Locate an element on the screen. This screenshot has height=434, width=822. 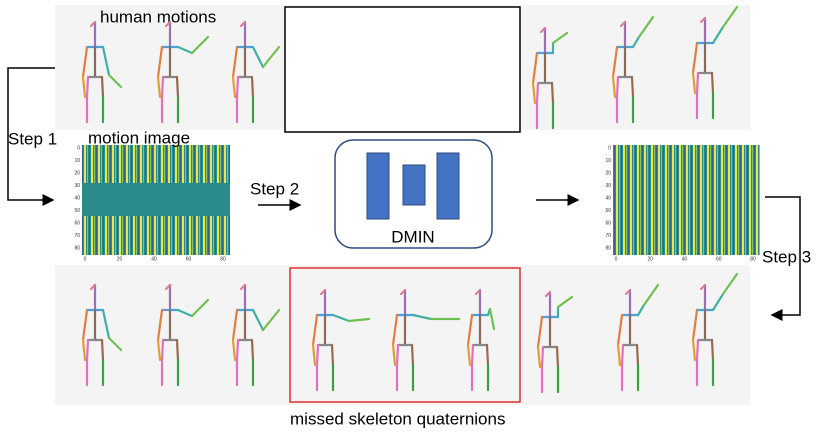
step3-arrow is located at coordinates (783, 258).